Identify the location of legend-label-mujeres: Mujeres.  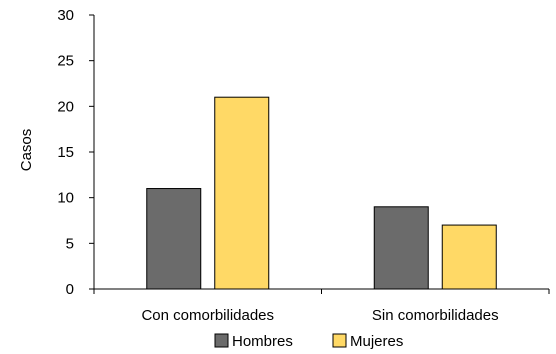
(376, 341).